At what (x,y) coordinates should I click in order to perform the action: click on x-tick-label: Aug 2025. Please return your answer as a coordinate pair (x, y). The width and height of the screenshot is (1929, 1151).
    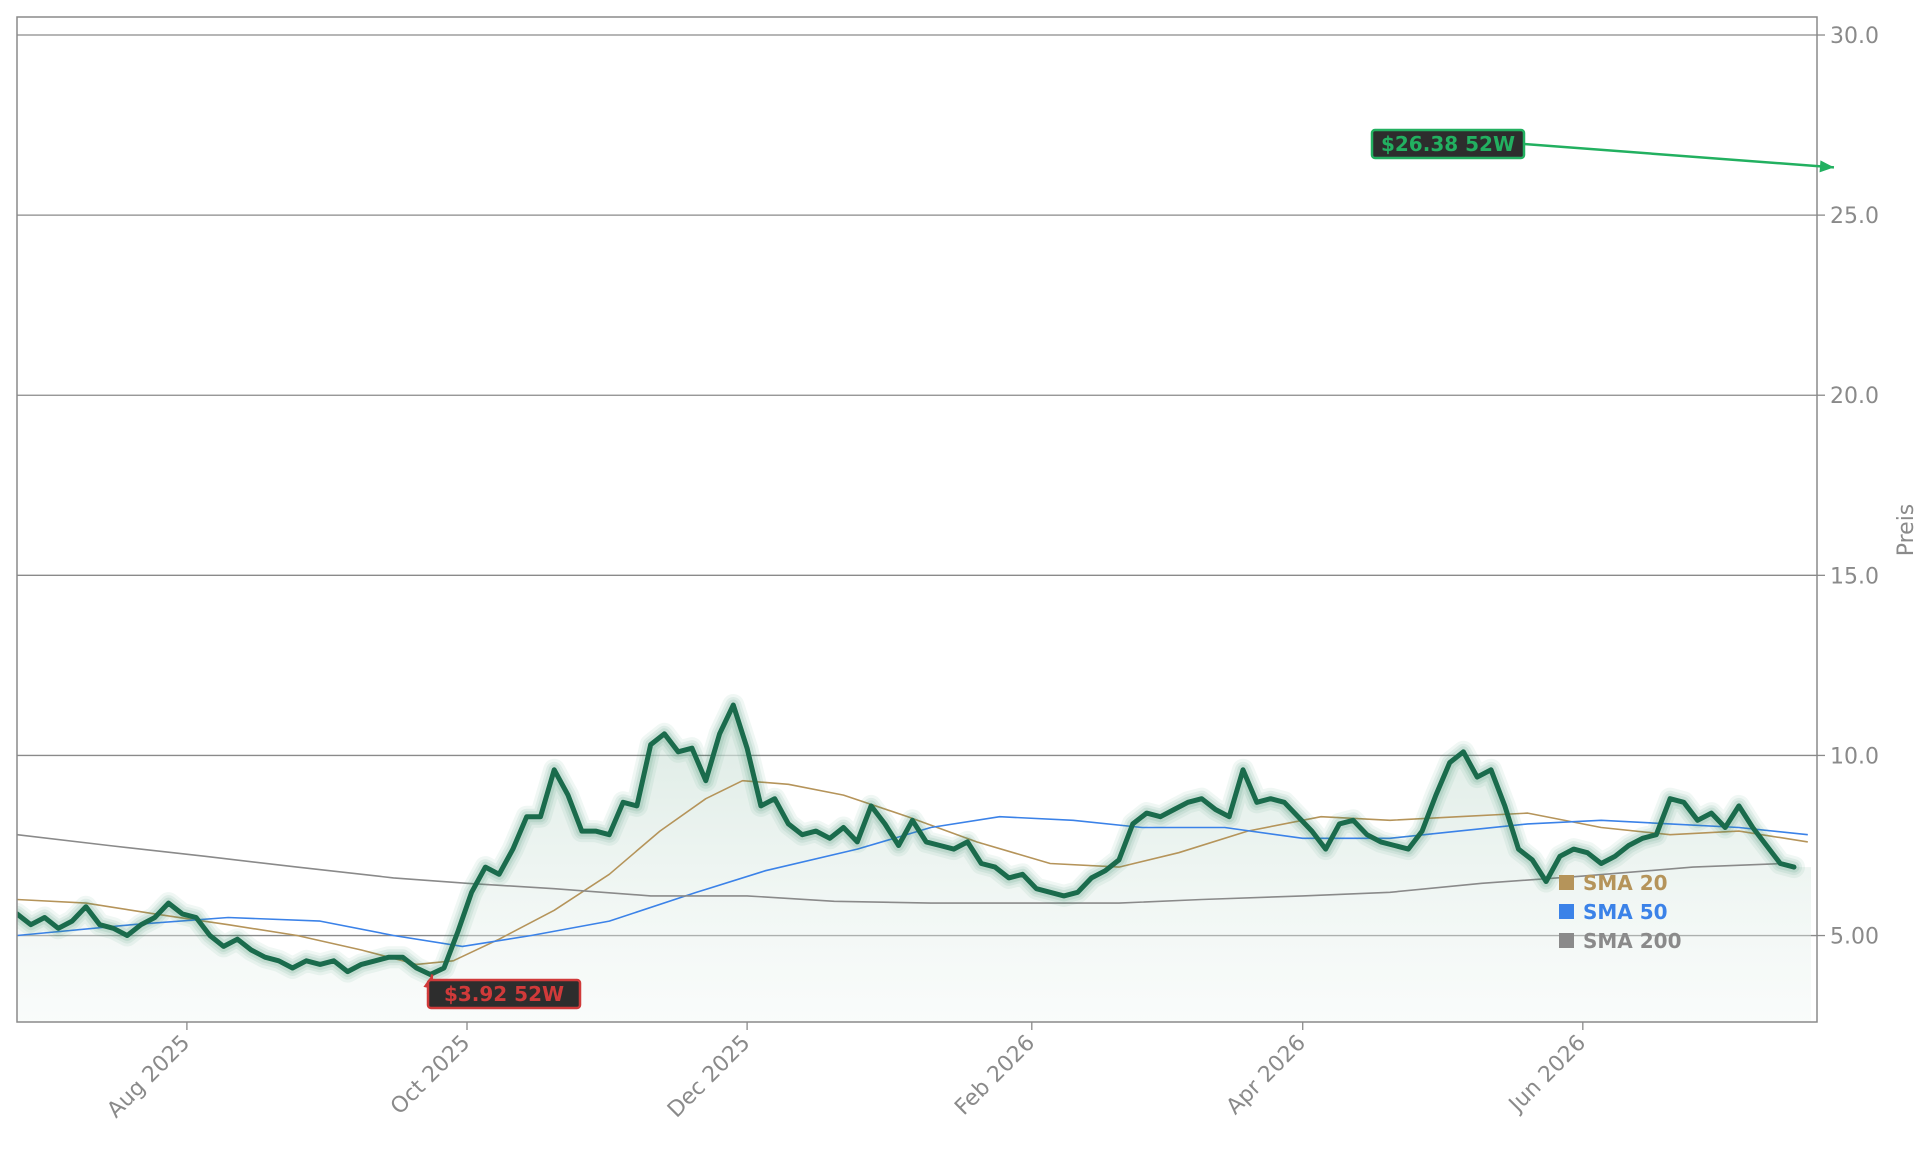
    Looking at the image, I should click on (149, 1077).